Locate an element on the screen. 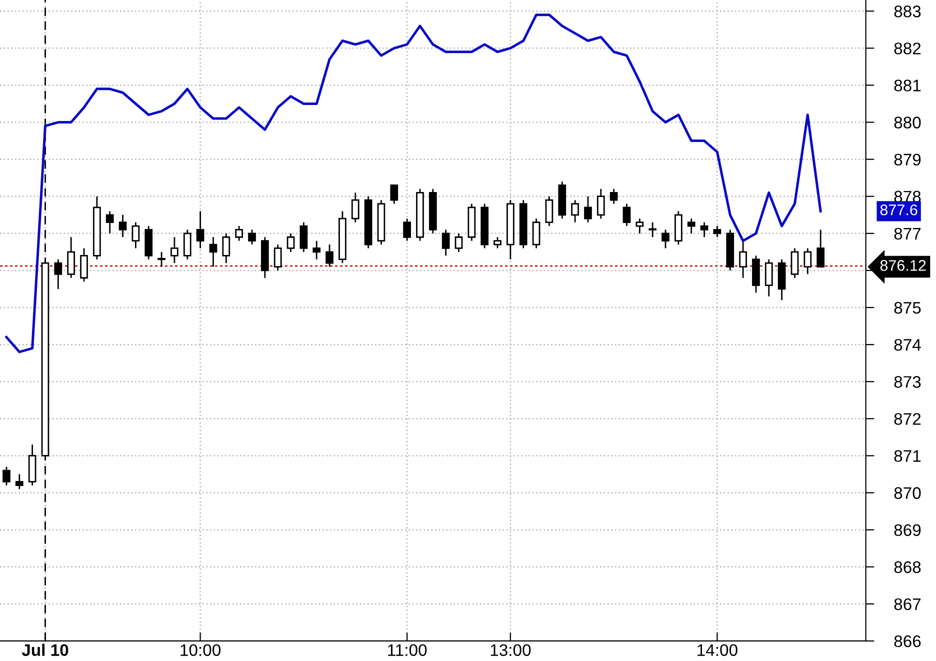 This screenshot has height=661, width=936. y-tick-label: 874 is located at coordinates (907, 344).